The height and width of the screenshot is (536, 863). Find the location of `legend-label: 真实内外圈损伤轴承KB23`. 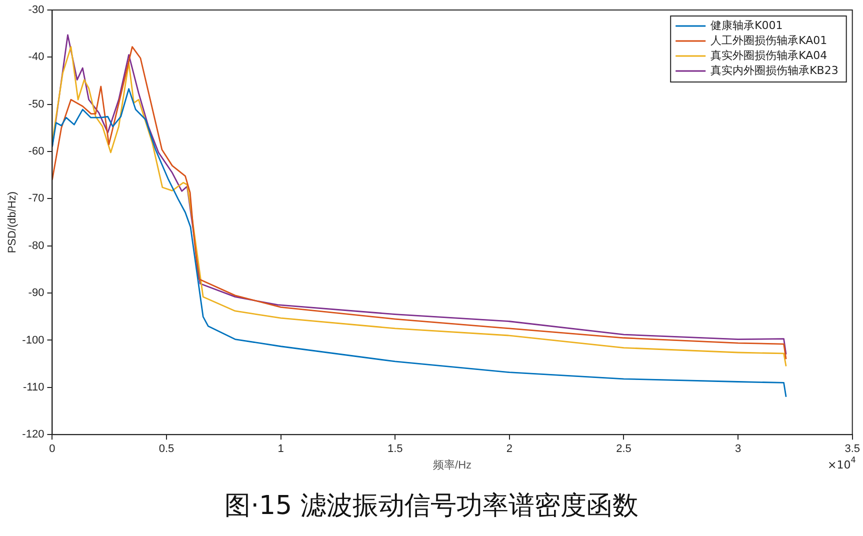

legend-label: 真实内外圈损伤轴承KB23 is located at coordinates (774, 70).